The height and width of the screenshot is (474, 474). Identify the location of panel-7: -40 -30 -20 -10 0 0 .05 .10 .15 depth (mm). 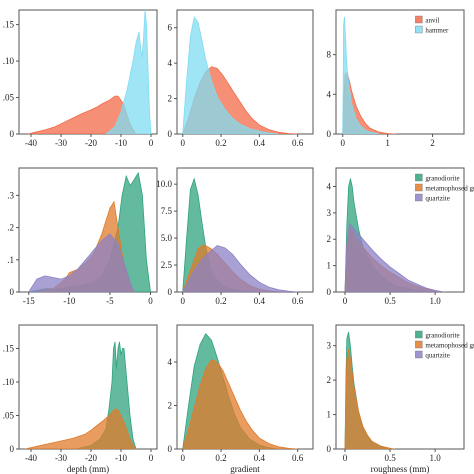
(80, 399).